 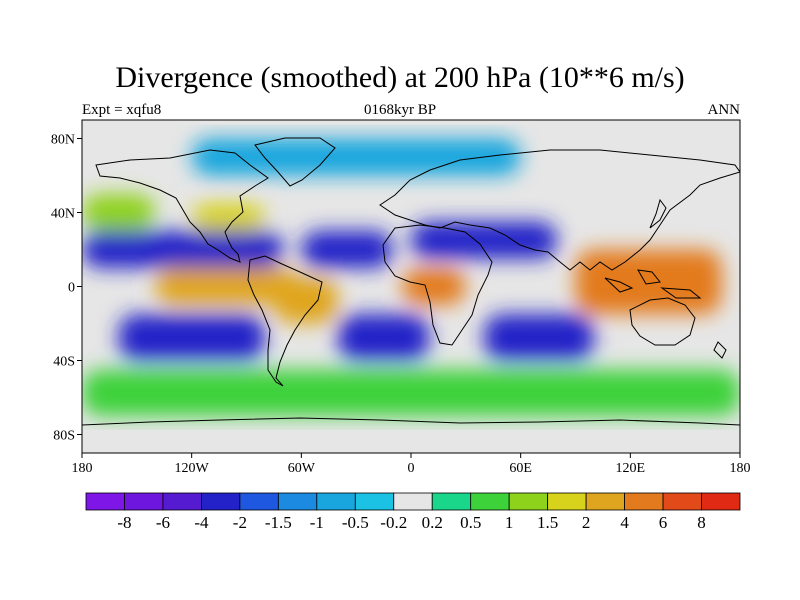 What do you see at coordinates (66, 288) in the screenshot?
I see `latitude-axis: 80N 40N 0 40S 80S` at bounding box center [66, 288].